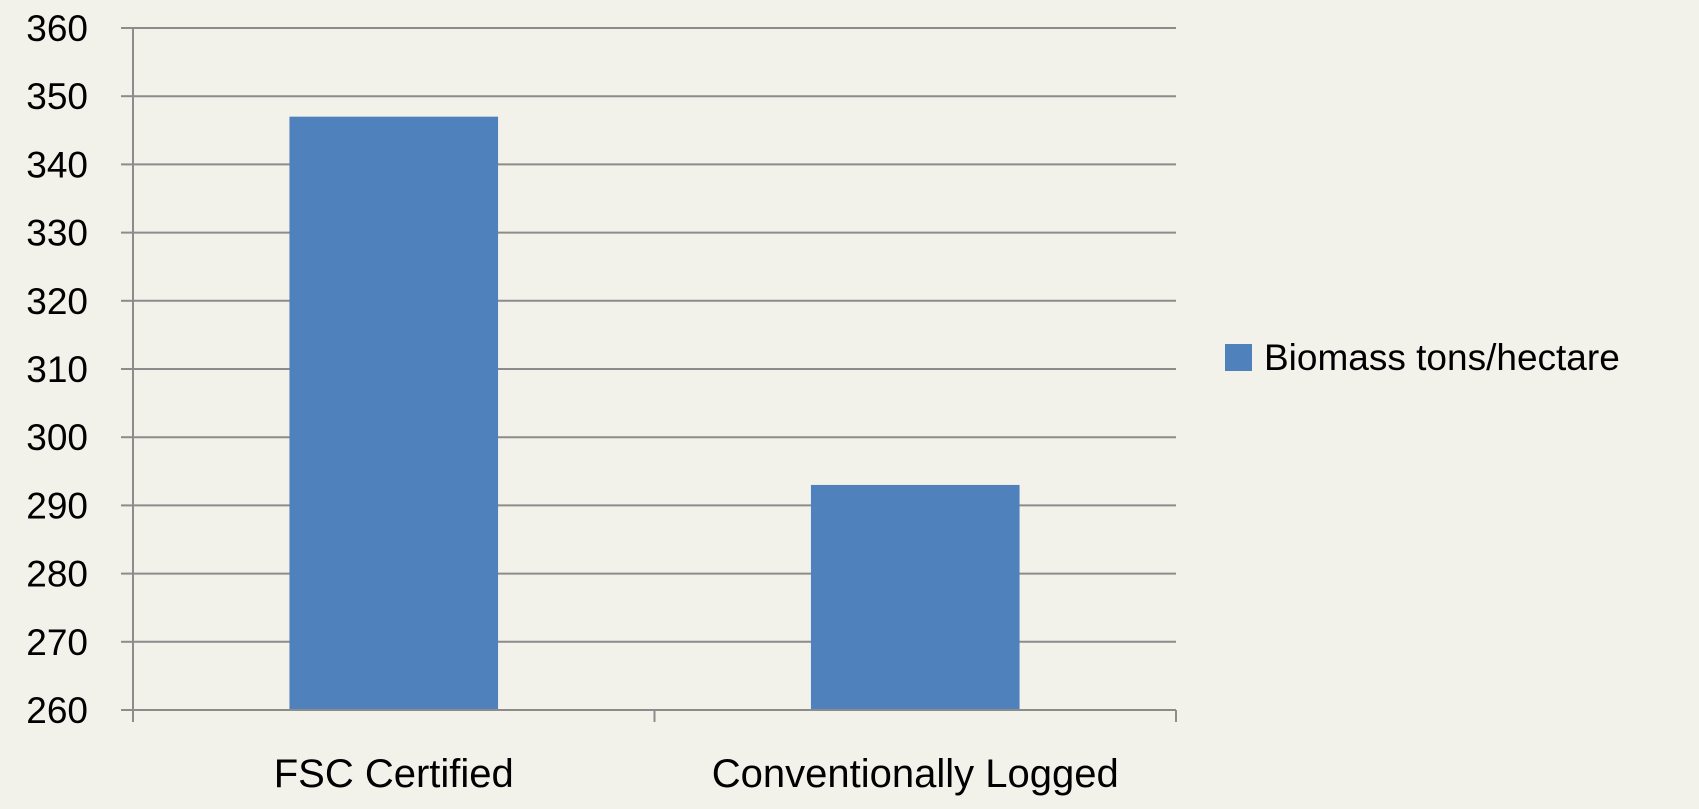 The width and height of the screenshot is (1699, 809). What do you see at coordinates (915, 774) in the screenshot?
I see `x-category-label: Conventionally Logged` at bounding box center [915, 774].